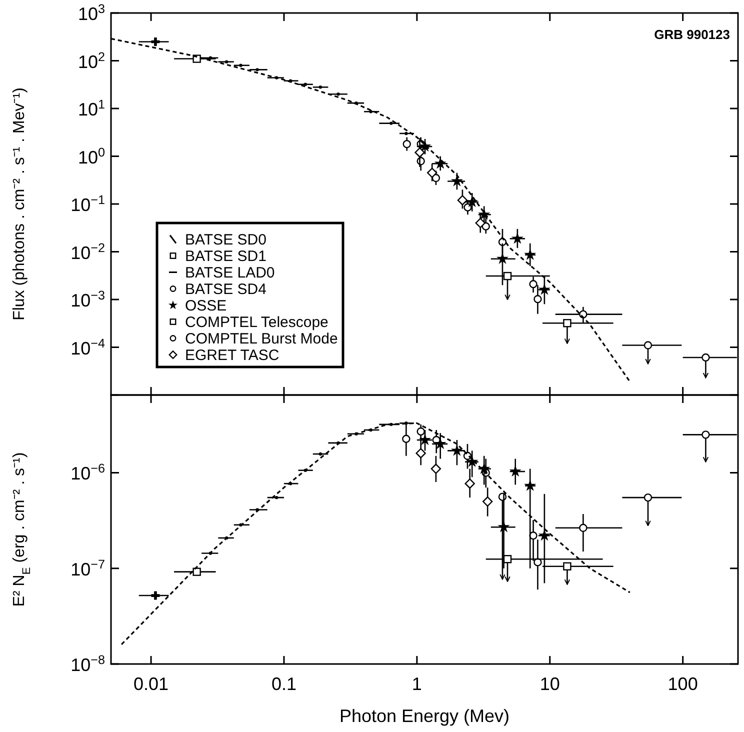  What do you see at coordinates (424, 716) in the screenshot?
I see `x-axis-title: Photon Energy (Mev)` at bounding box center [424, 716].